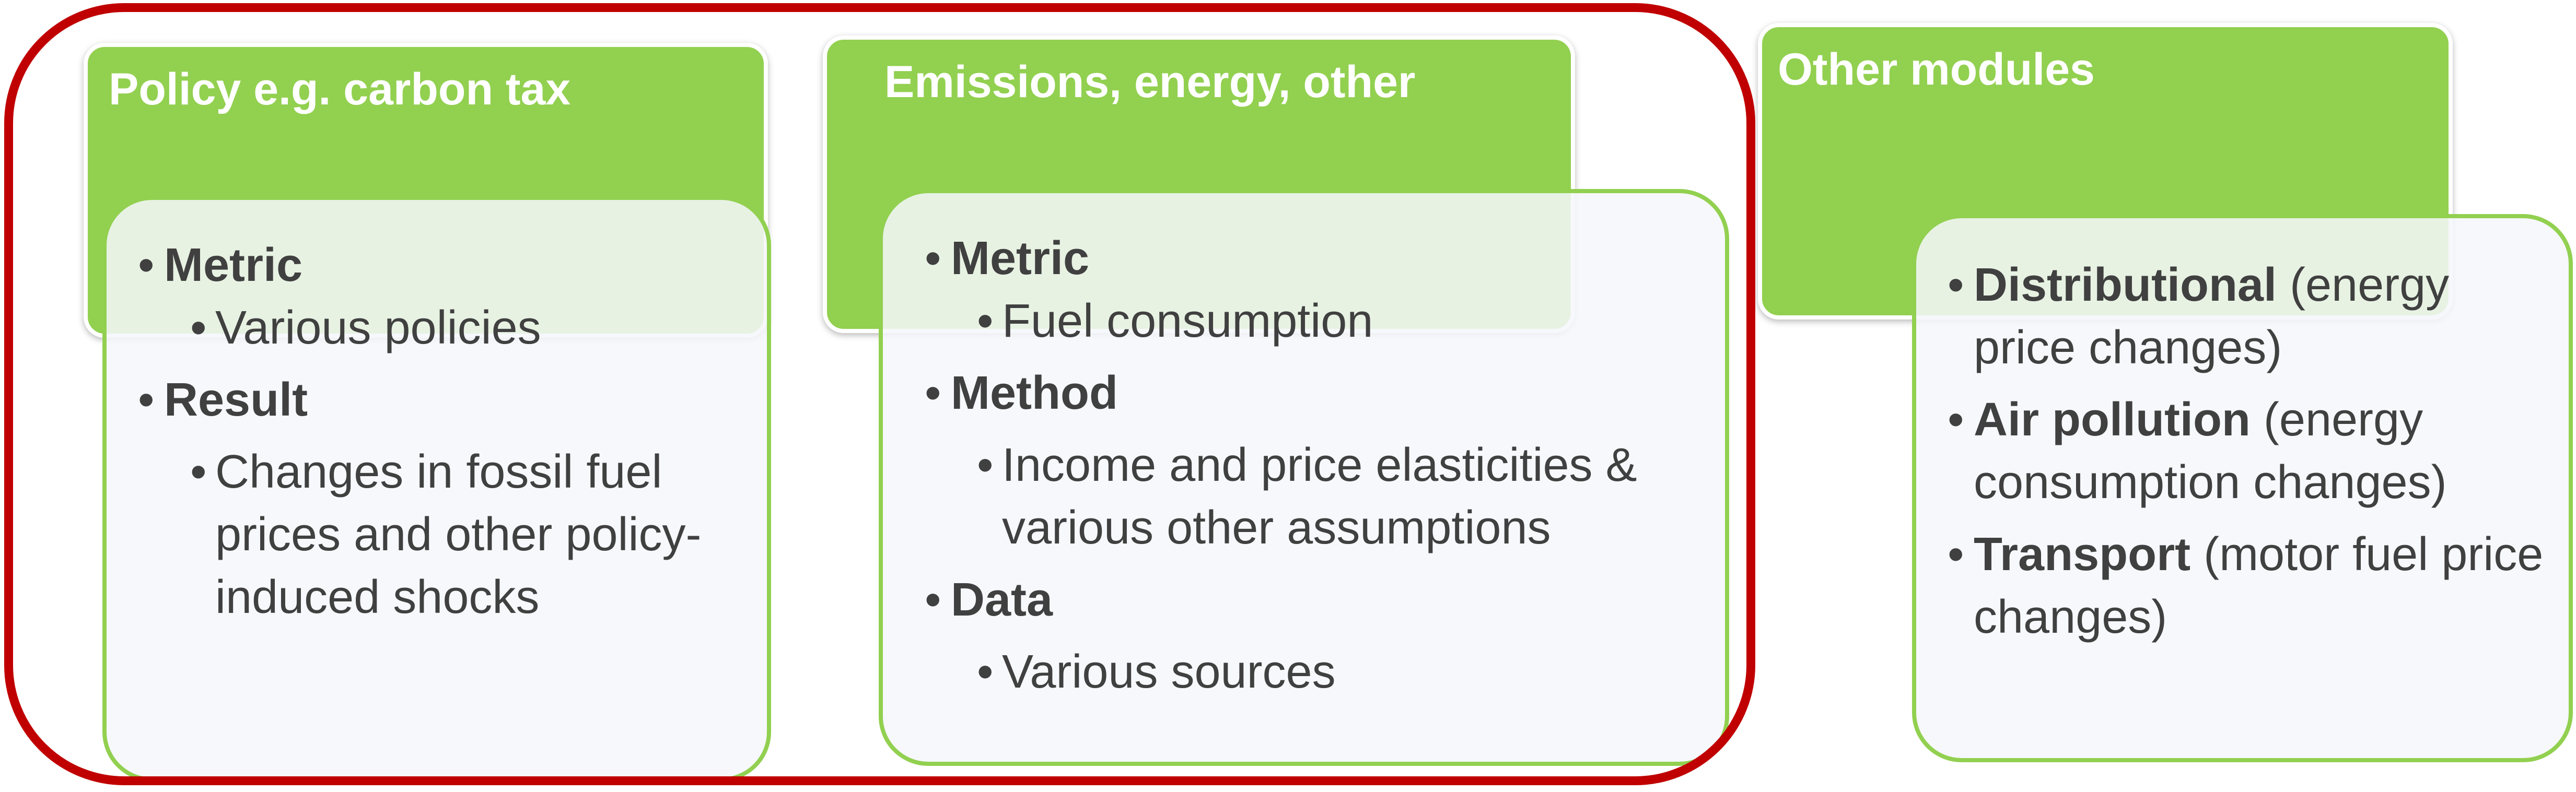  I want to click on modules-item-transport: • Transport (motor fuel price changes), so click(2246, 585).